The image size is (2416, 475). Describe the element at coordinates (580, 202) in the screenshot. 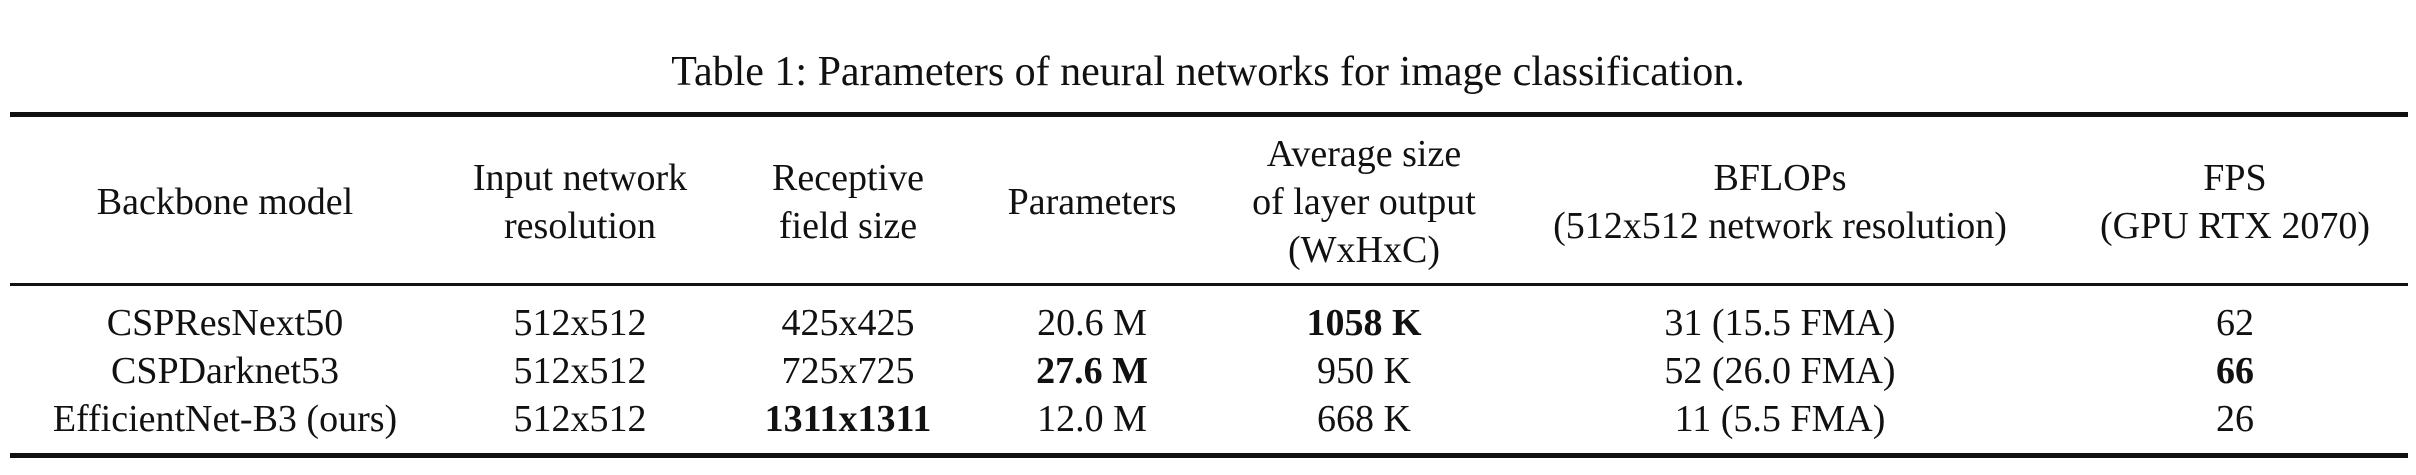

I see `column-header: Input network resolution` at that location.